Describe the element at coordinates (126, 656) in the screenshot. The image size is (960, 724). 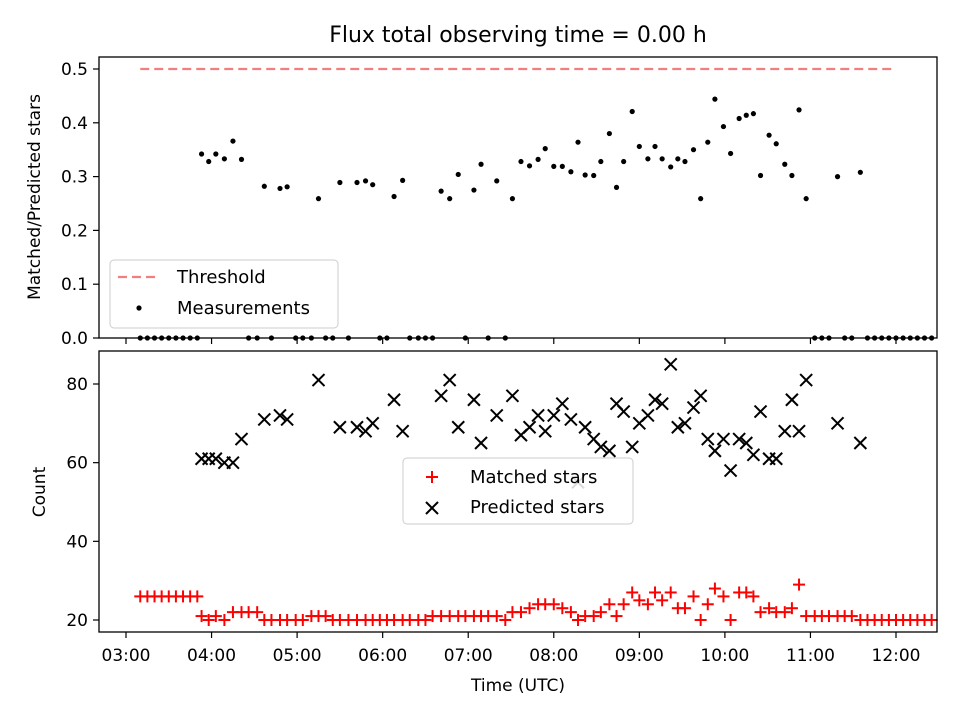
I see `x-tick-label: 03:00` at that location.